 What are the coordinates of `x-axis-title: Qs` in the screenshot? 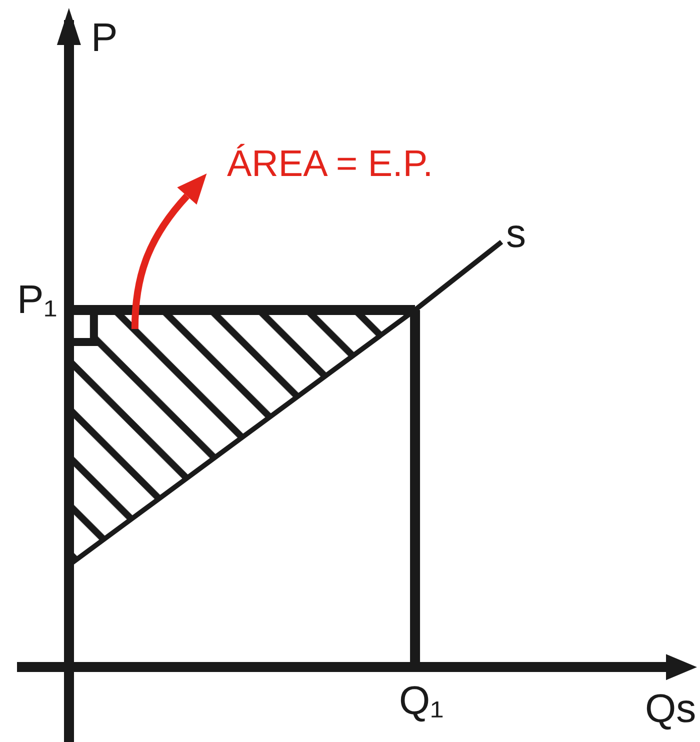 It's located at (670, 709).